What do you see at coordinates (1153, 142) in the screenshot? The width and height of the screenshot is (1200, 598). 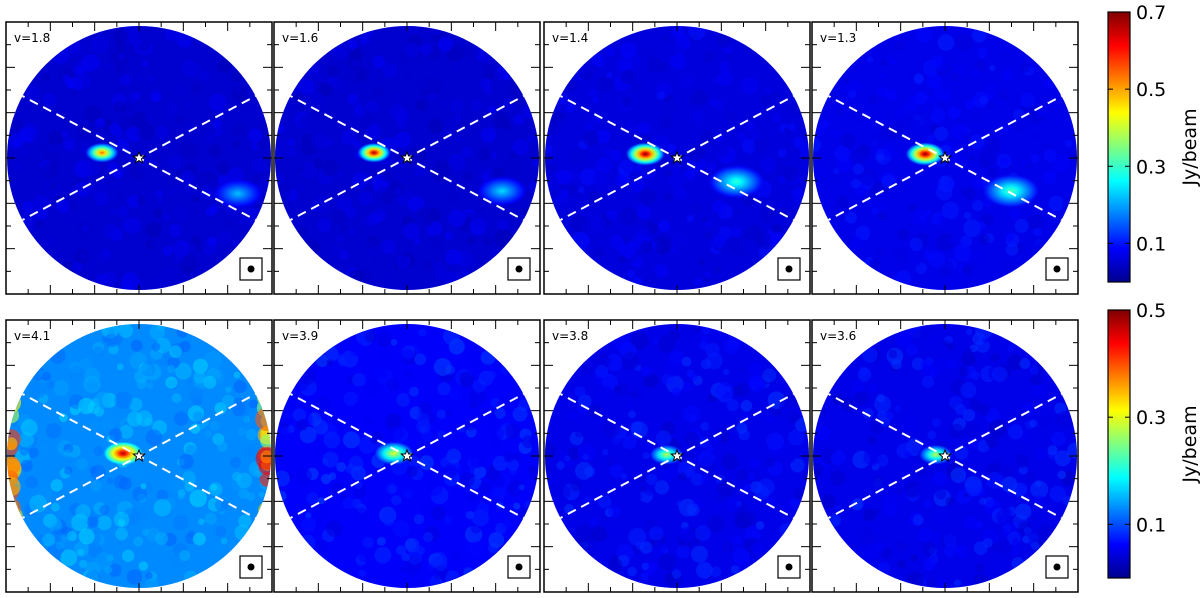 I see `colorbar: 0.7 0.5 0.3 0.1 Jy/beam` at bounding box center [1153, 142].